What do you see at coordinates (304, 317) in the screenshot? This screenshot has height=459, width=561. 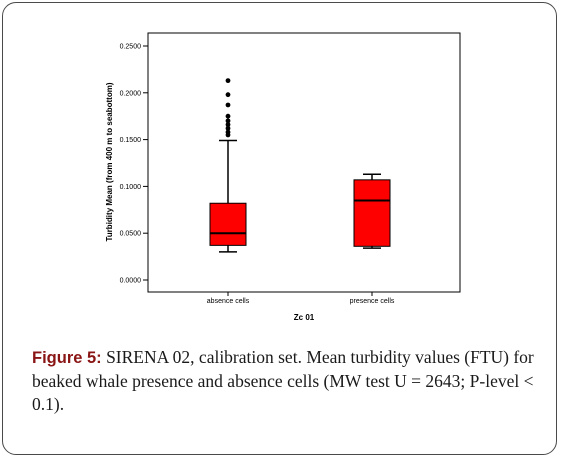 I see `x-axis-title: Zc 01` at bounding box center [304, 317].